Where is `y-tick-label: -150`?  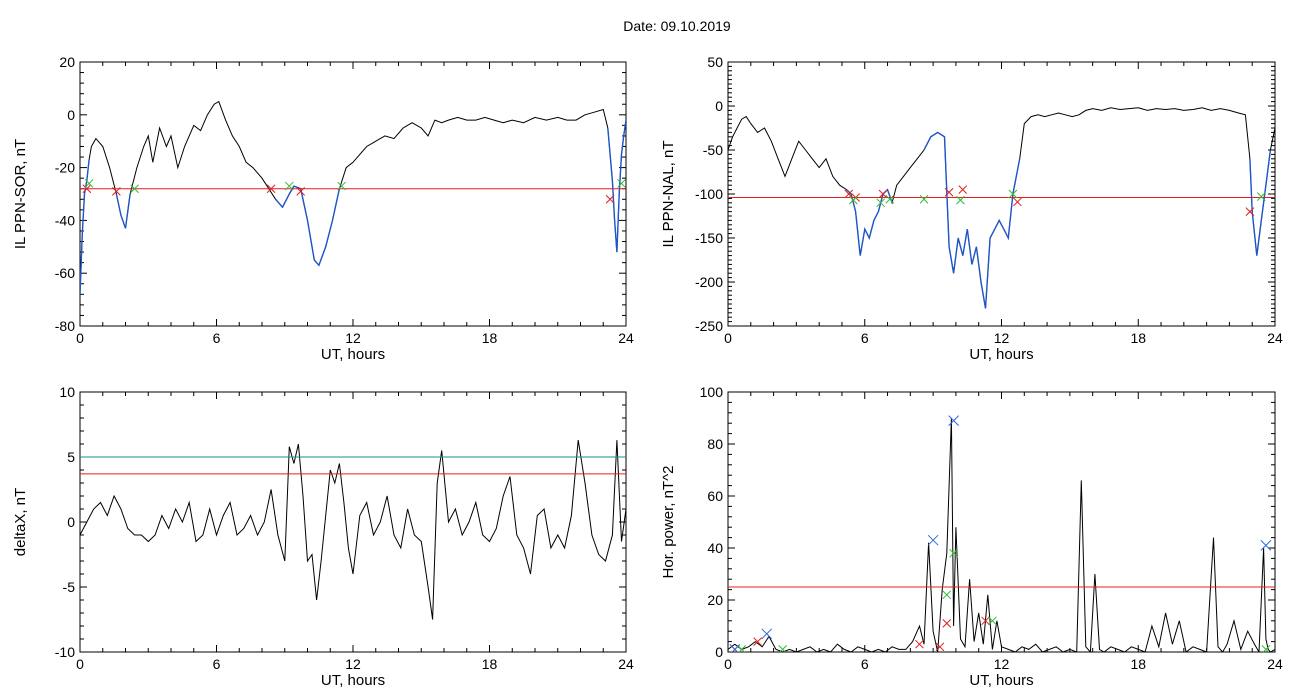
y-tick-label: -150 is located at coordinates (709, 238).